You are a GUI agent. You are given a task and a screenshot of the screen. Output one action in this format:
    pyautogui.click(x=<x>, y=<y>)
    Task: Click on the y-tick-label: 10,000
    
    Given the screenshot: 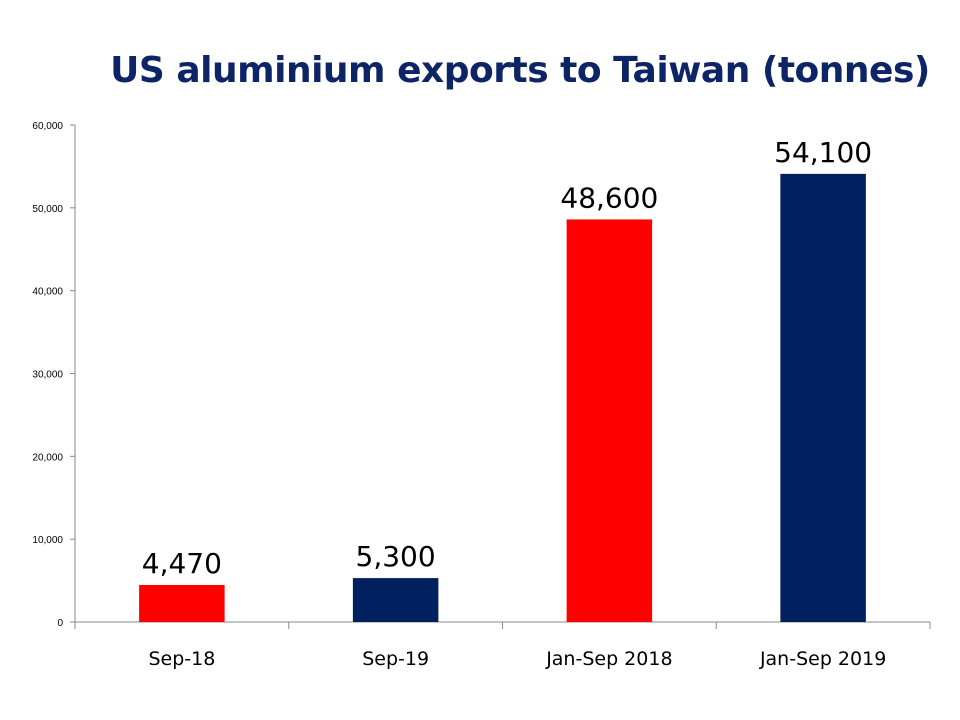 What is the action you would take?
    pyautogui.click(x=47, y=540)
    